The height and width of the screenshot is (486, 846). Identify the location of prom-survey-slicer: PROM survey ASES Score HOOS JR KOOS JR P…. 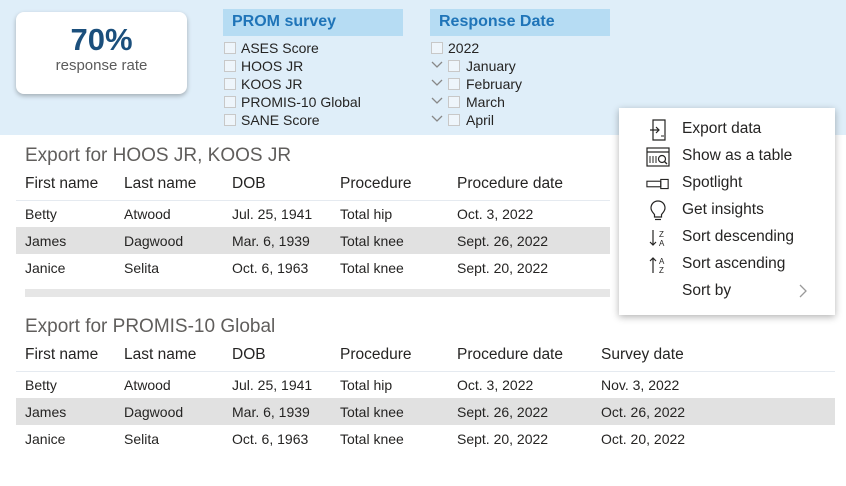
(313, 69).